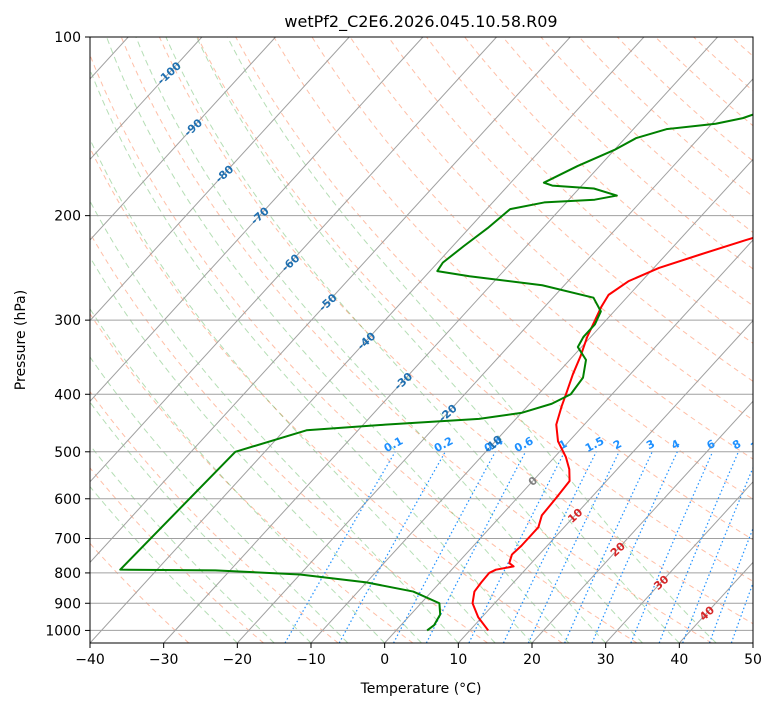 The width and height of the screenshot is (775, 708). What do you see at coordinates (21, 340) in the screenshot?
I see `y-axis-label: Pressure (hPa)` at bounding box center [21, 340].